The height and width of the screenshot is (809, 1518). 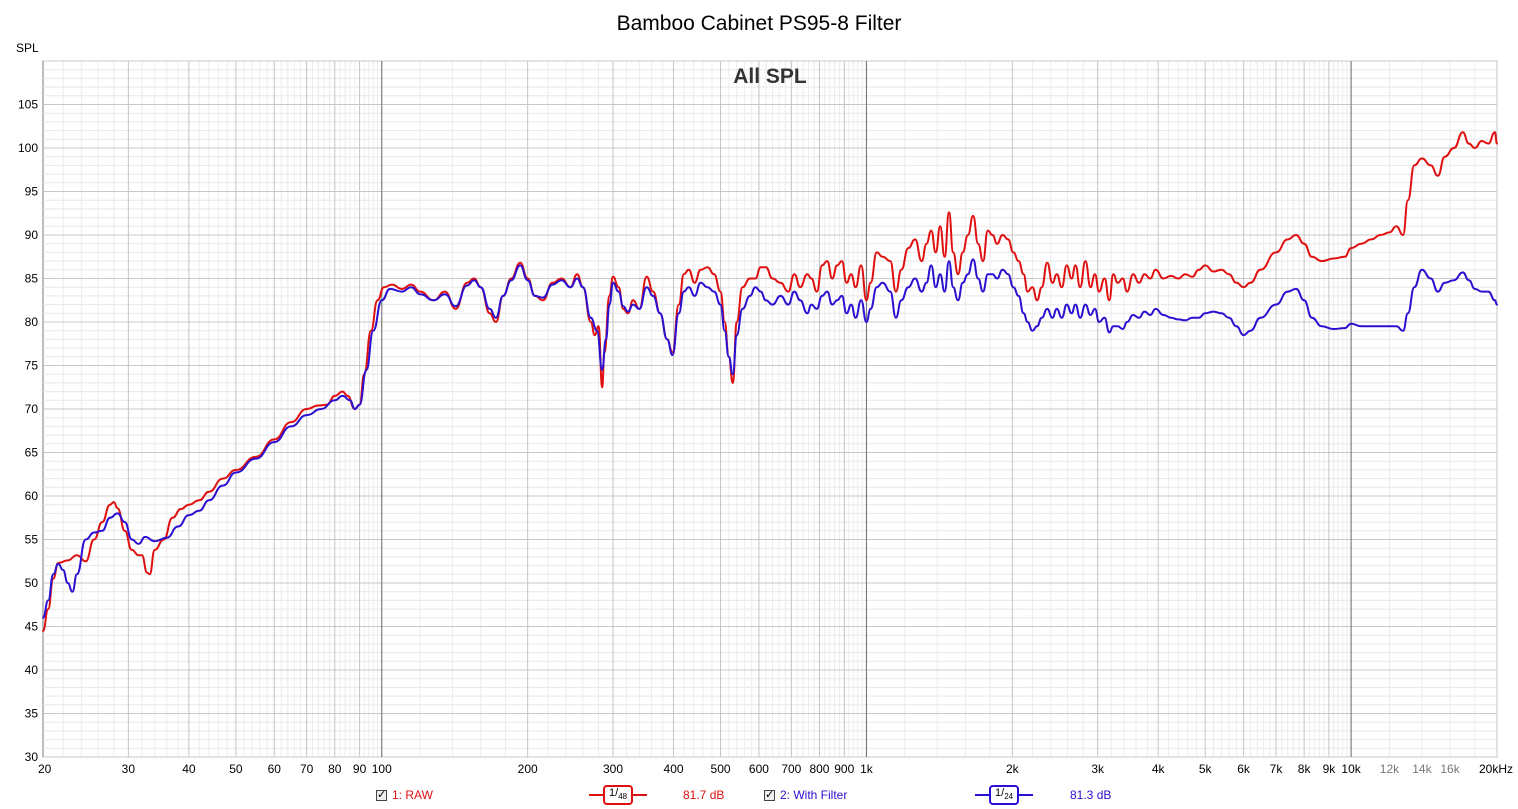 What do you see at coordinates (721, 769) in the screenshot?
I see `x-tick-label: 500` at bounding box center [721, 769].